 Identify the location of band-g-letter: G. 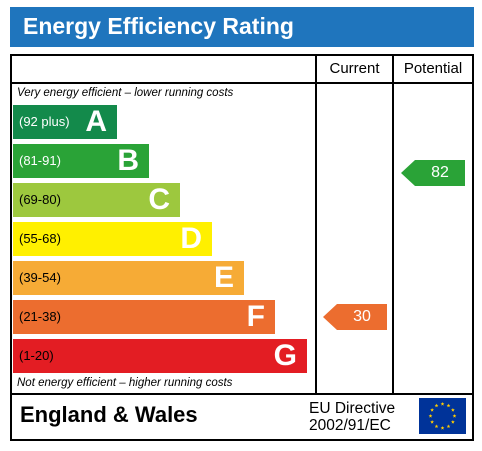
(285, 355).